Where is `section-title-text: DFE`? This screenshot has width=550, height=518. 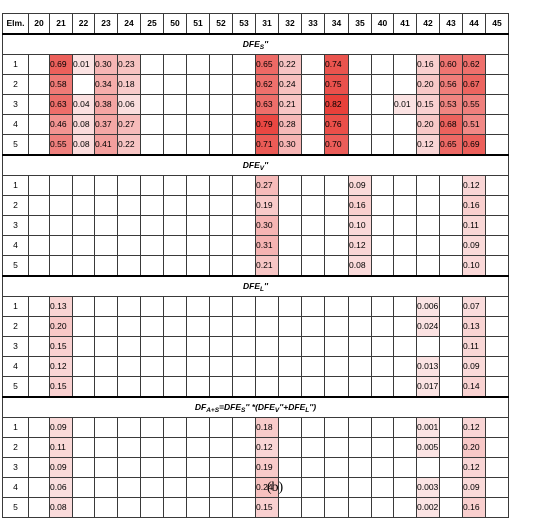
section-title-text: DFE is located at coordinates (251, 44).